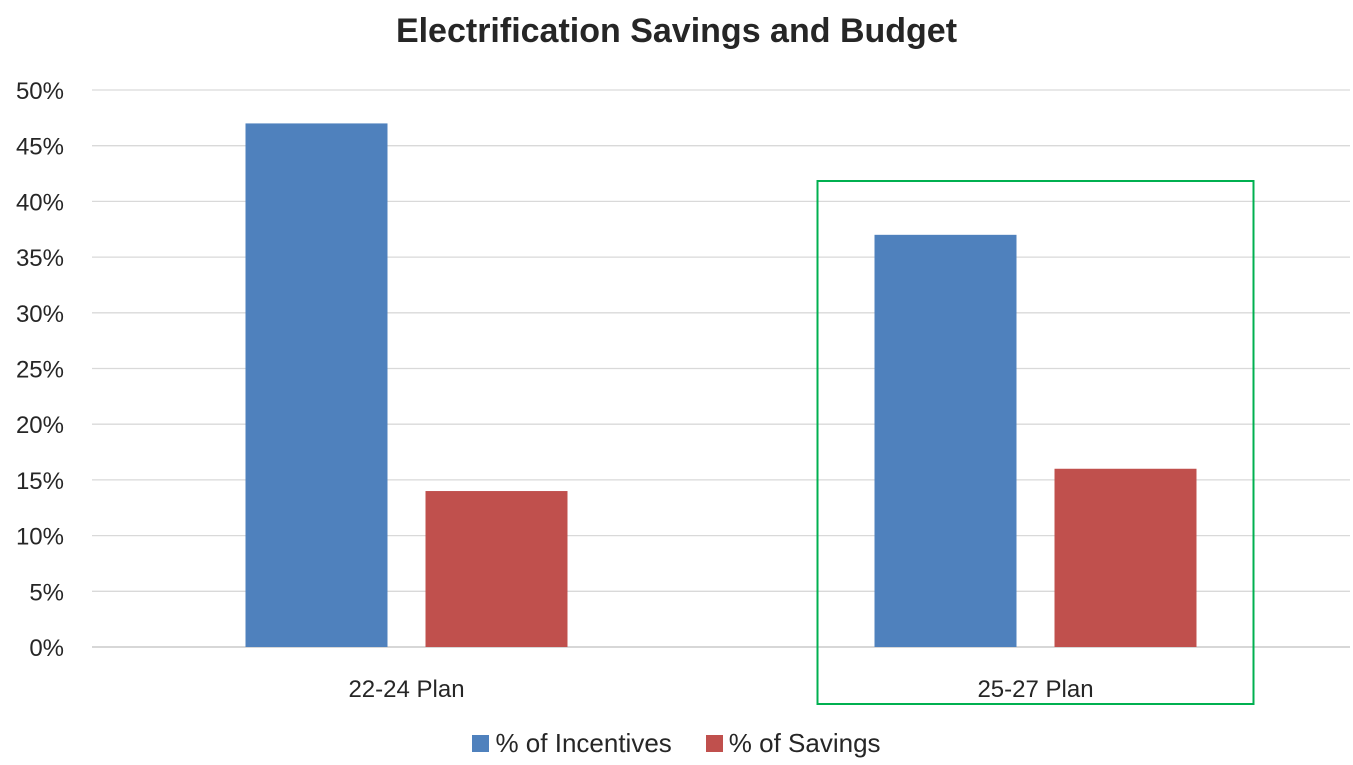 Image resolution: width=1353 pixels, height=765 pixels. What do you see at coordinates (481, 743) in the screenshot?
I see `legend-swatch-incentives` at bounding box center [481, 743].